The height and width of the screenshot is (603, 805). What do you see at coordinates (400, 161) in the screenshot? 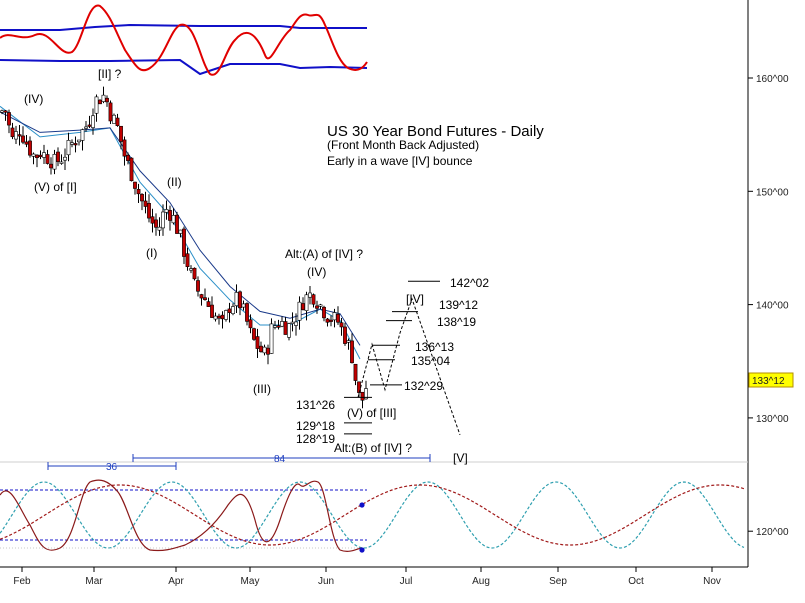
I see `chart-note: Early in a wave [IV] bounce` at bounding box center [400, 161].